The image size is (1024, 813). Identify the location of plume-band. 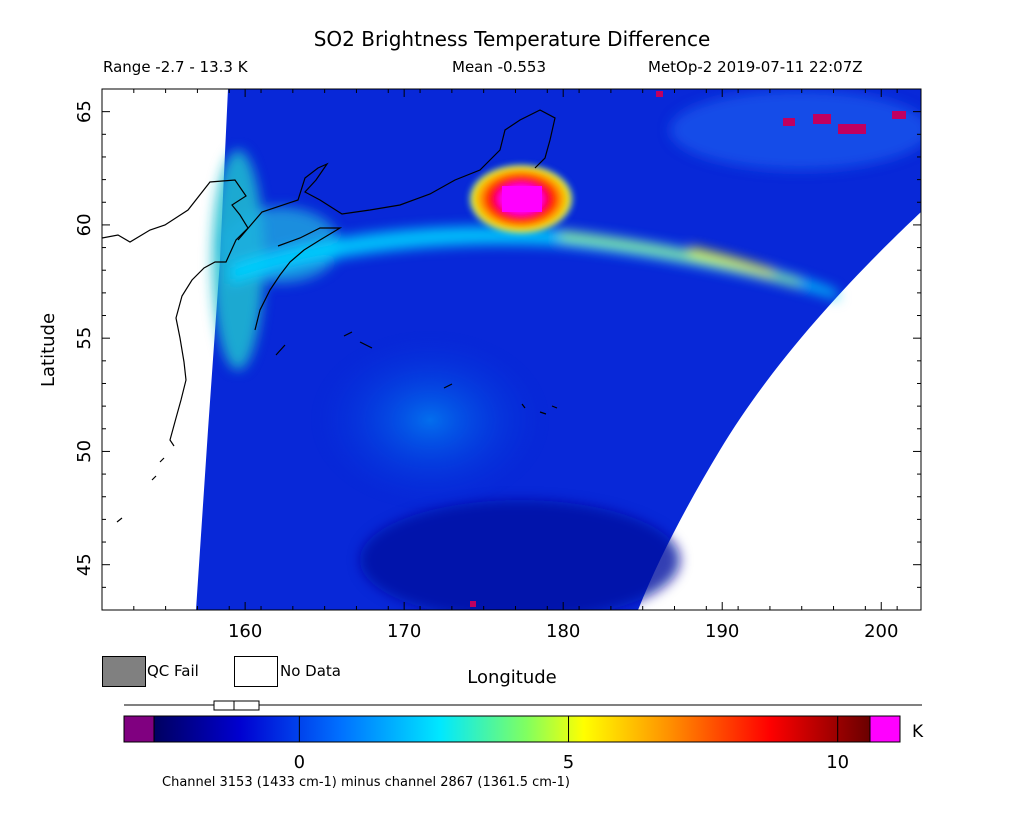
(535, 263).